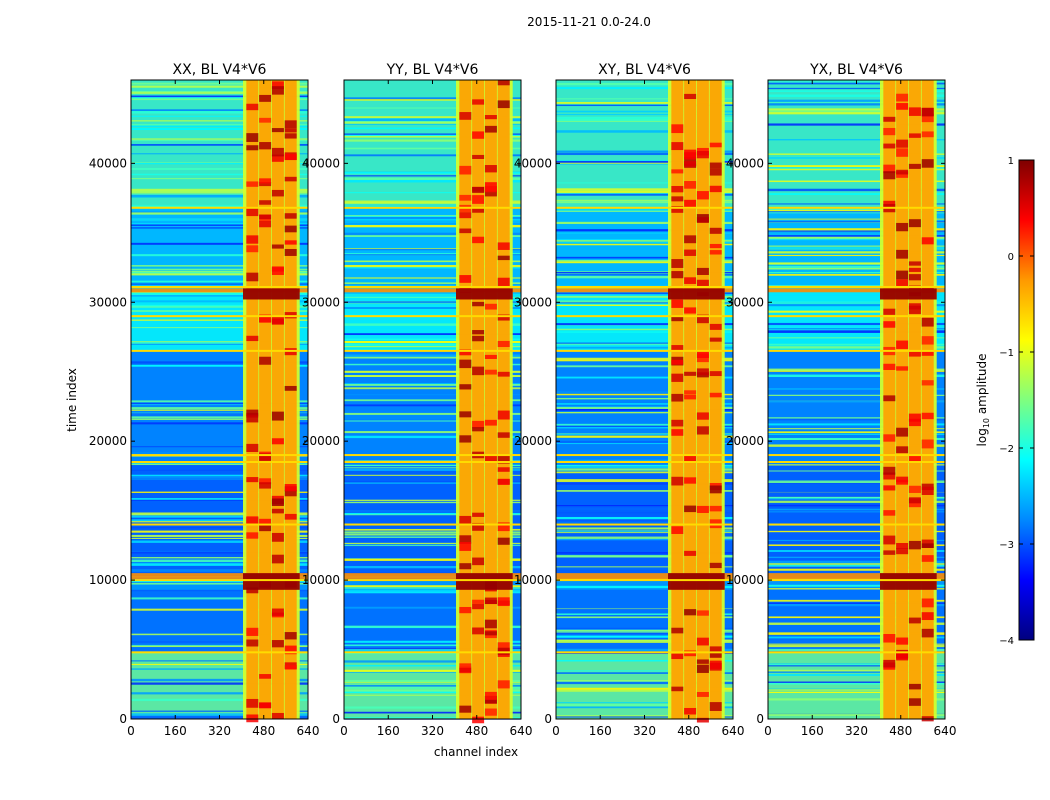 This screenshot has height=800, width=1050. Describe the element at coordinates (690, 399) in the screenshot. I see `rfi-channel-stripe` at that location.